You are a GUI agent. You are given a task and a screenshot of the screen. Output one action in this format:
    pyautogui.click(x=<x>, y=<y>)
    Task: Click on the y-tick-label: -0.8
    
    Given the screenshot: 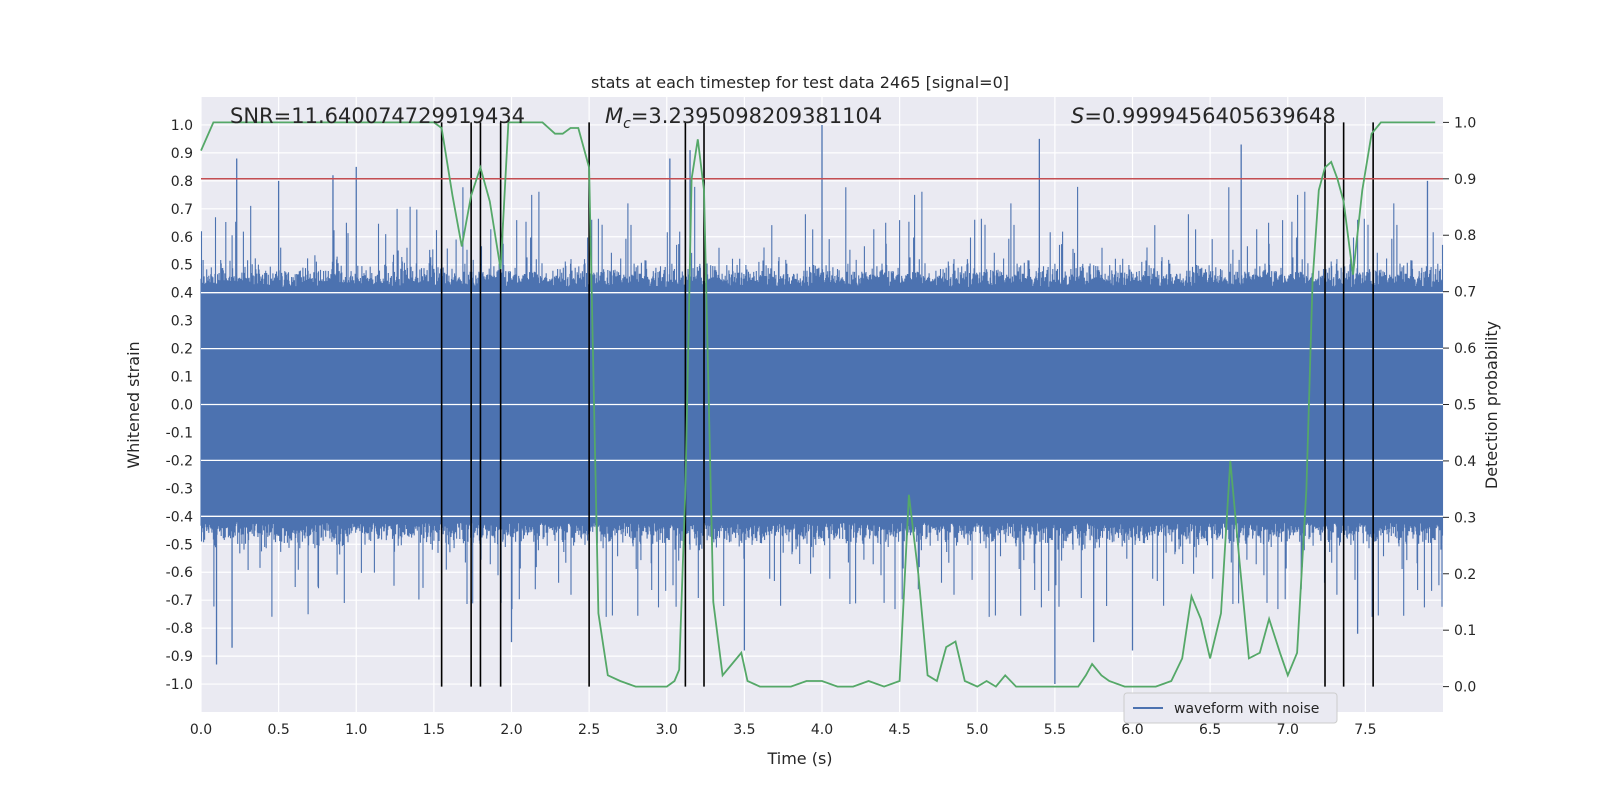 What is the action you would take?
    pyautogui.click(x=179, y=629)
    